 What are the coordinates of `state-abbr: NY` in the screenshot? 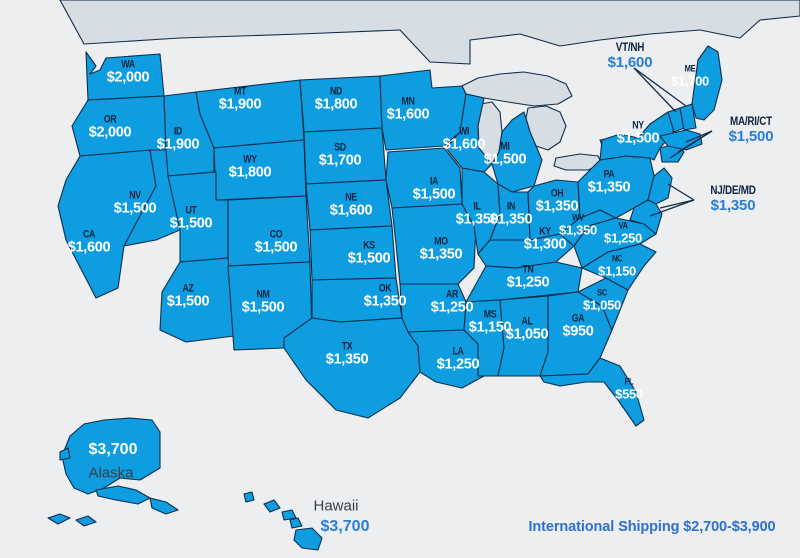 It's located at (638, 125).